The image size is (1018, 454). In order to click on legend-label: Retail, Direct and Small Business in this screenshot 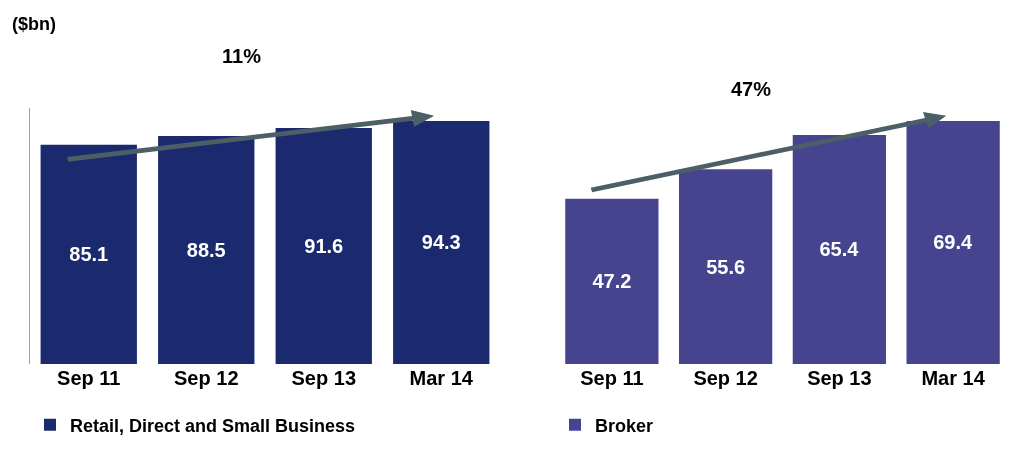, I will do `click(213, 425)`.